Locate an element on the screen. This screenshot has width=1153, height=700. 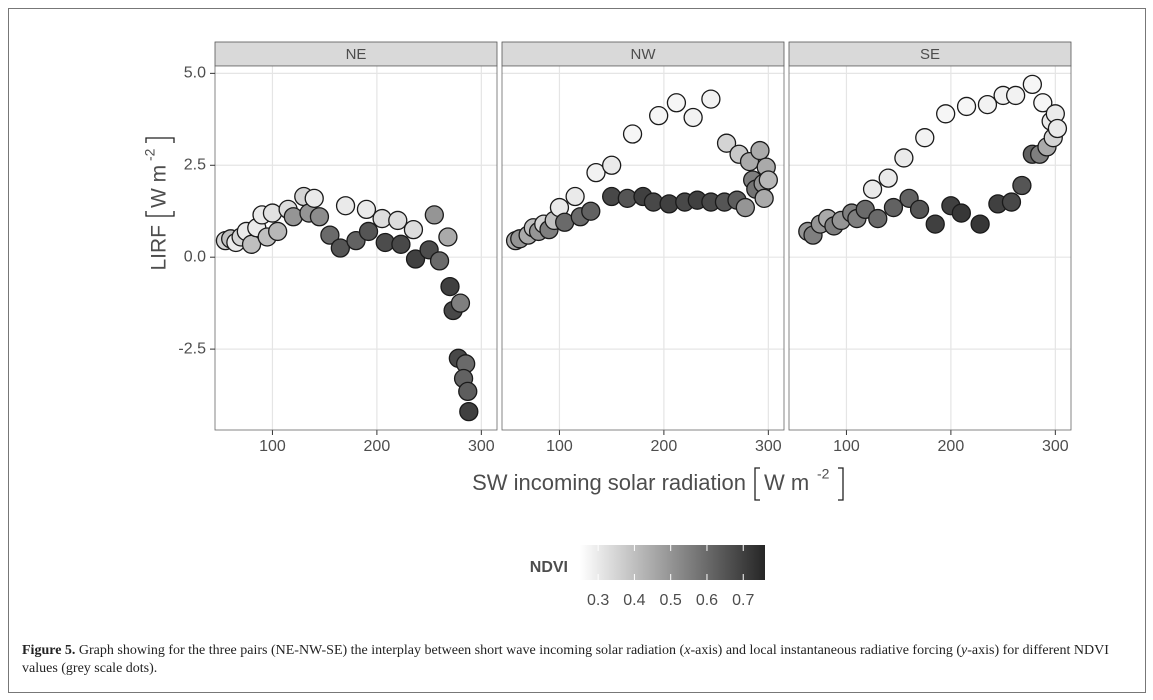
colorbar is located at coordinates (672, 562).